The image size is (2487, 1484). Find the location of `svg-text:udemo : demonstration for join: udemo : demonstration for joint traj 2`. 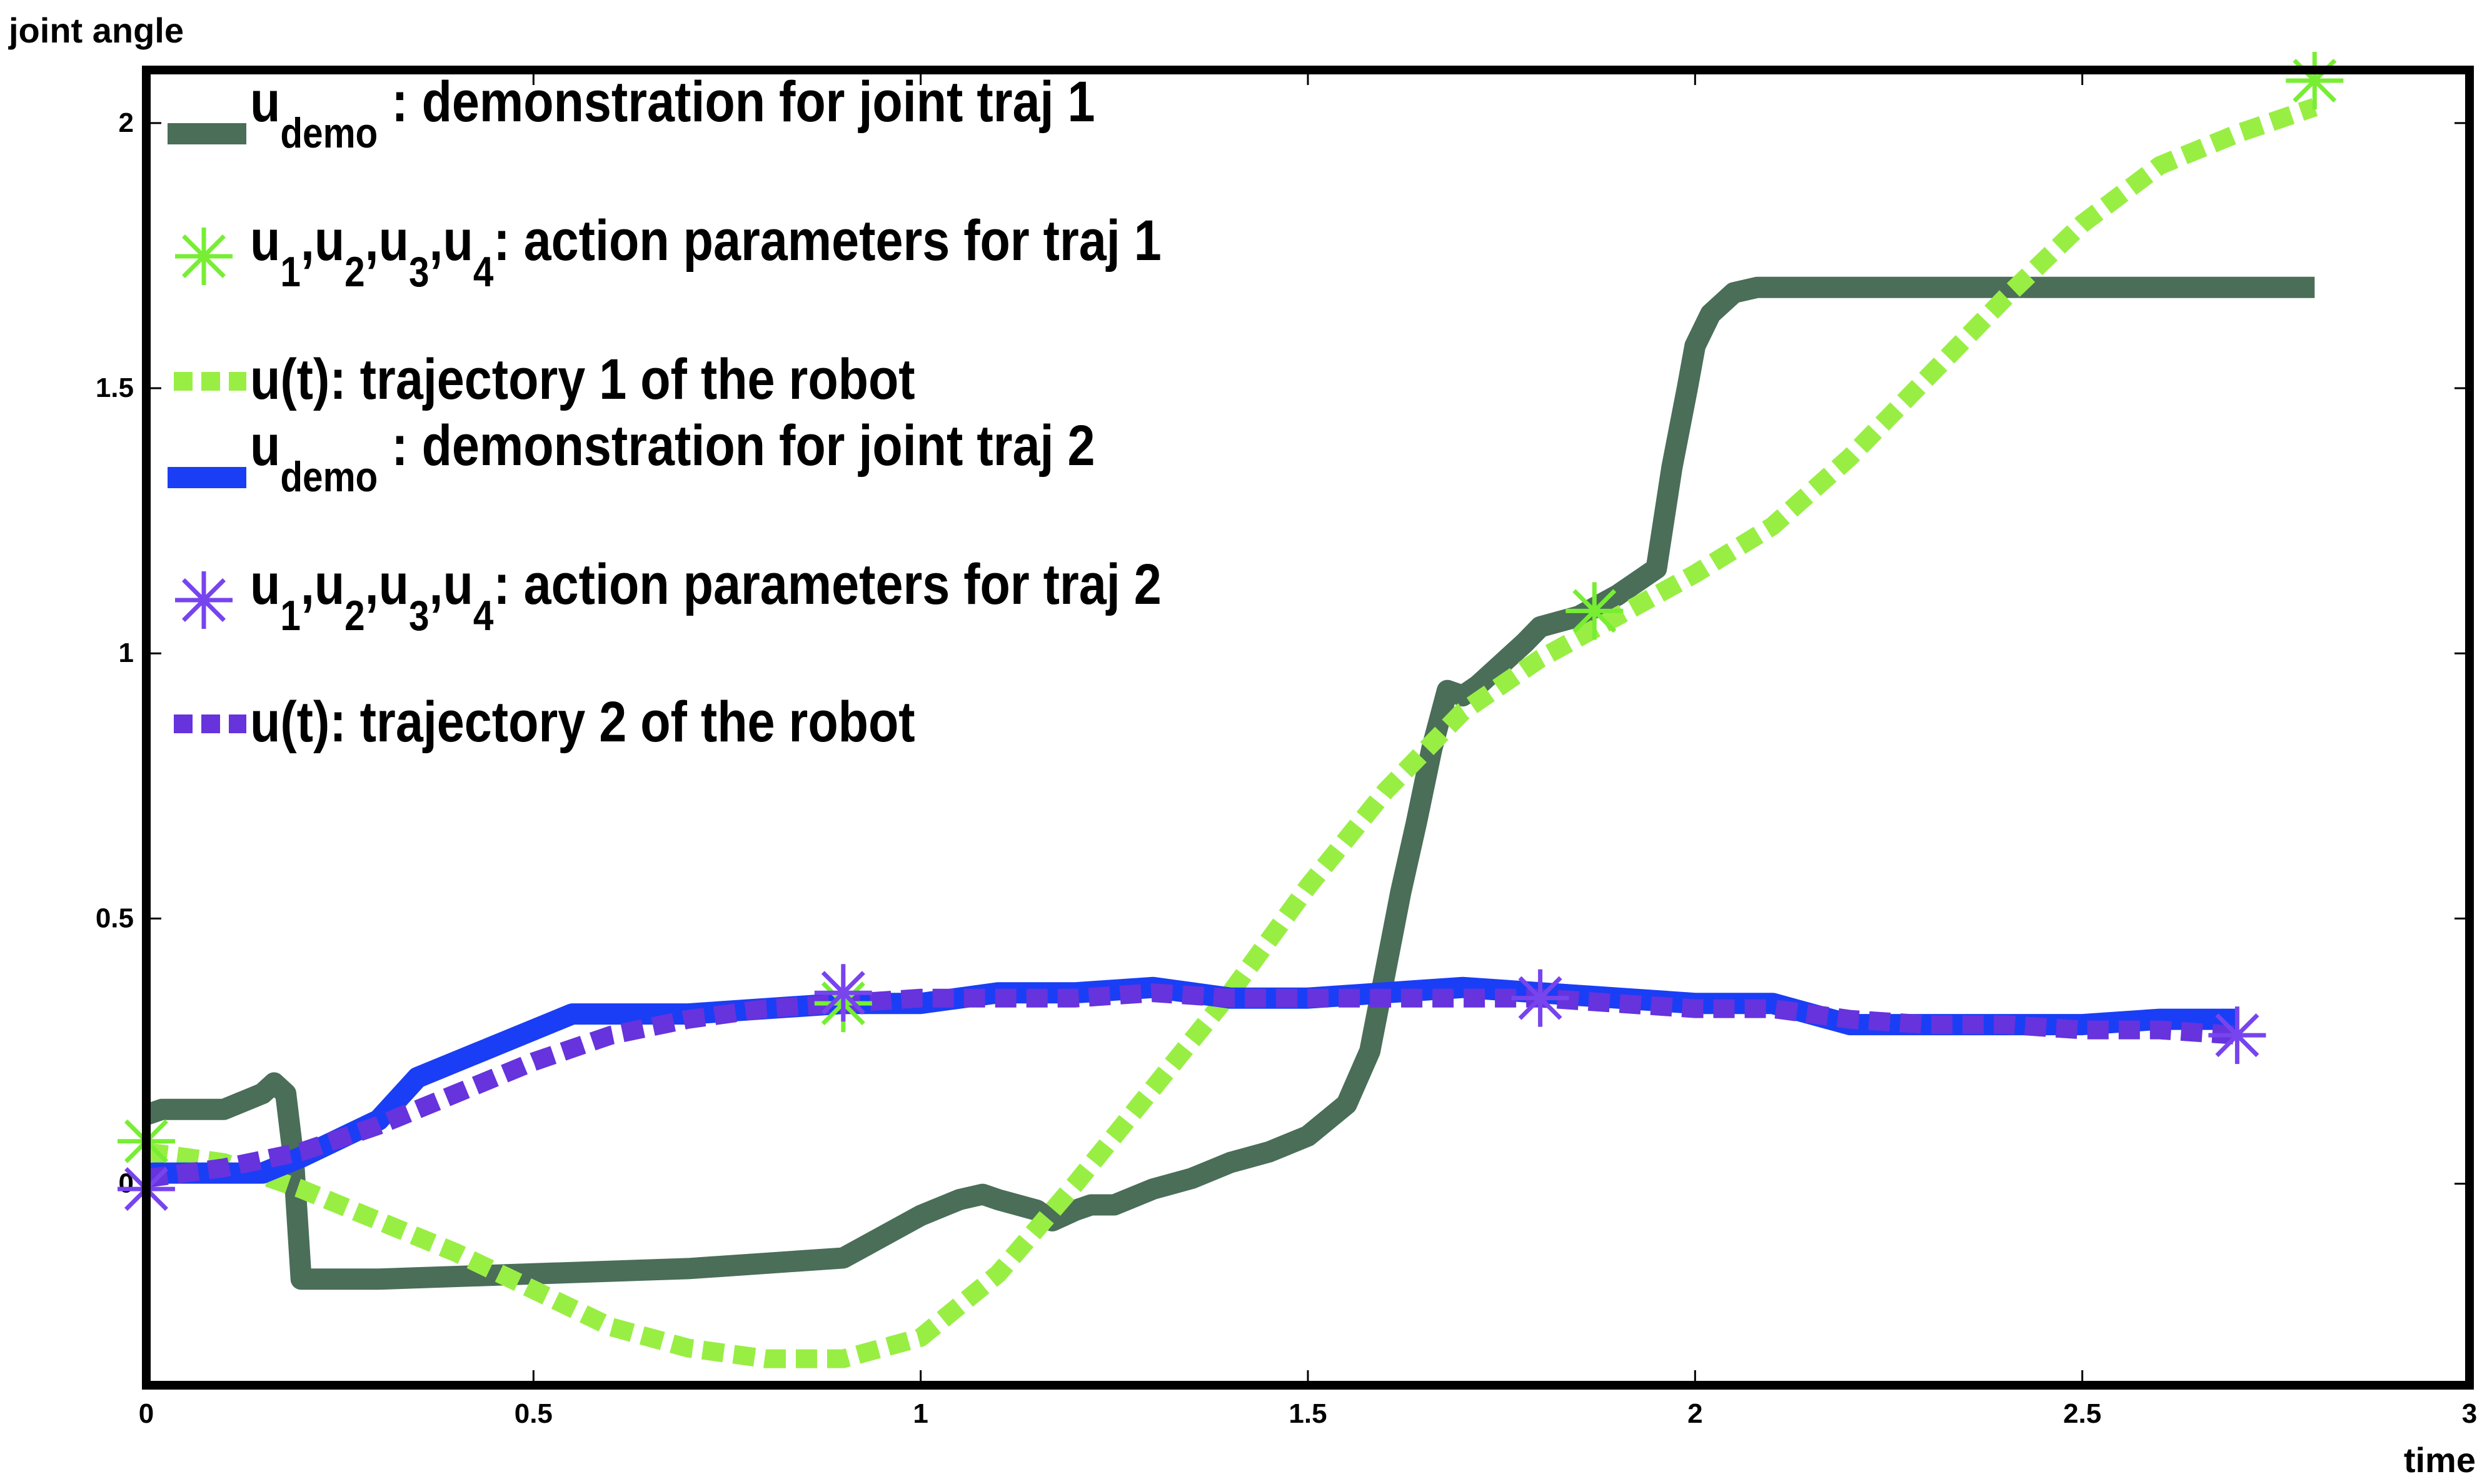

svg-text:udemo : demonstration for join: udemo : demonstration for joint traj 2 is located at coordinates (672, 457).